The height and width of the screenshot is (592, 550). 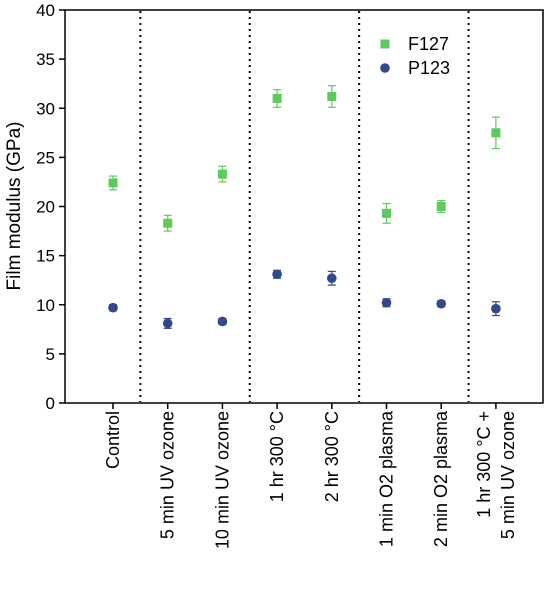 I want to click on x-tick-label: 1 min O2 plasma, so click(x=387, y=478).